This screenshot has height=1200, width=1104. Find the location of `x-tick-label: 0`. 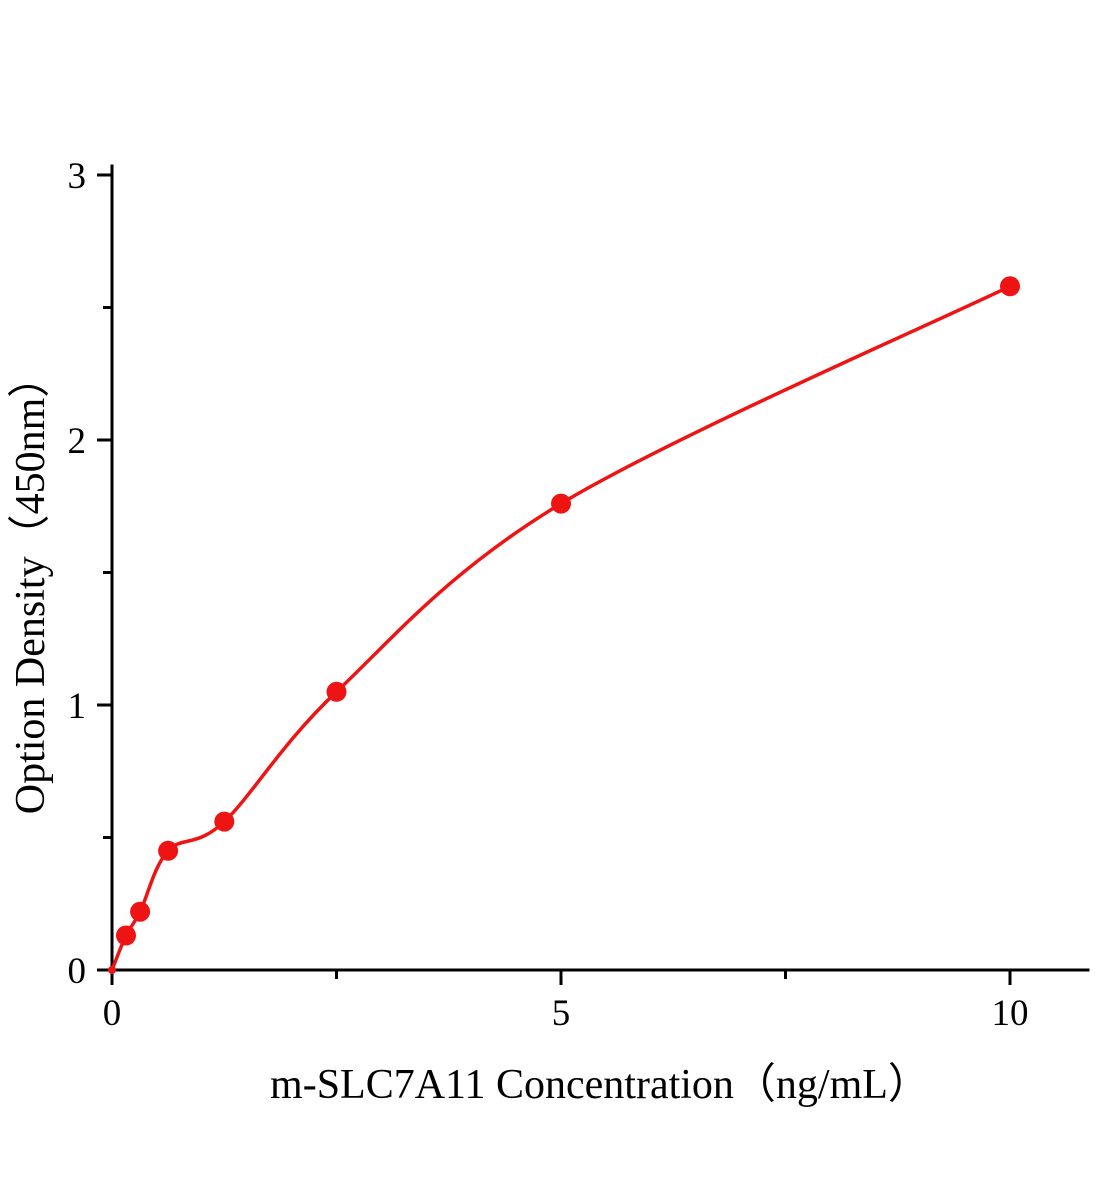

x-tick-label: 0 is located at coordinates (112, 1013).